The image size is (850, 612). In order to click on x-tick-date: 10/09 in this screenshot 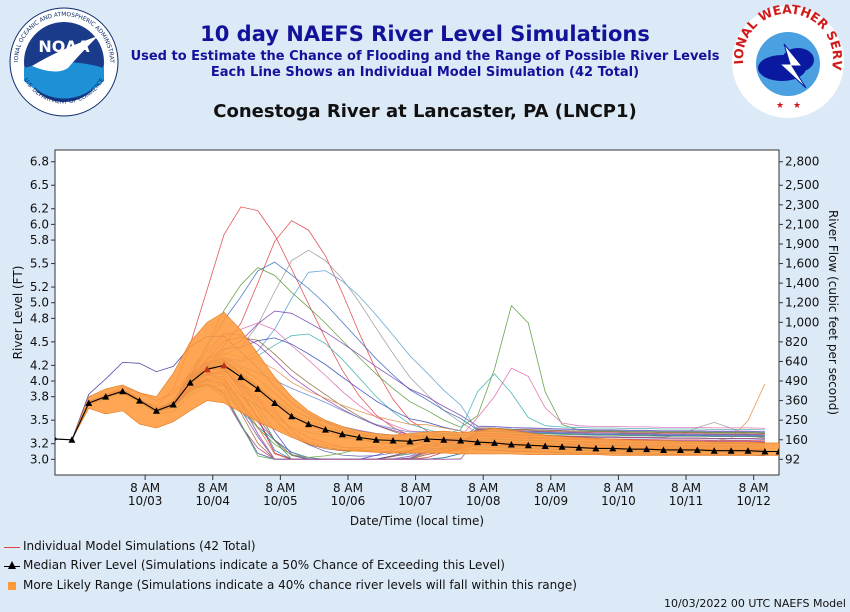, I will do `click(551, 501)`.